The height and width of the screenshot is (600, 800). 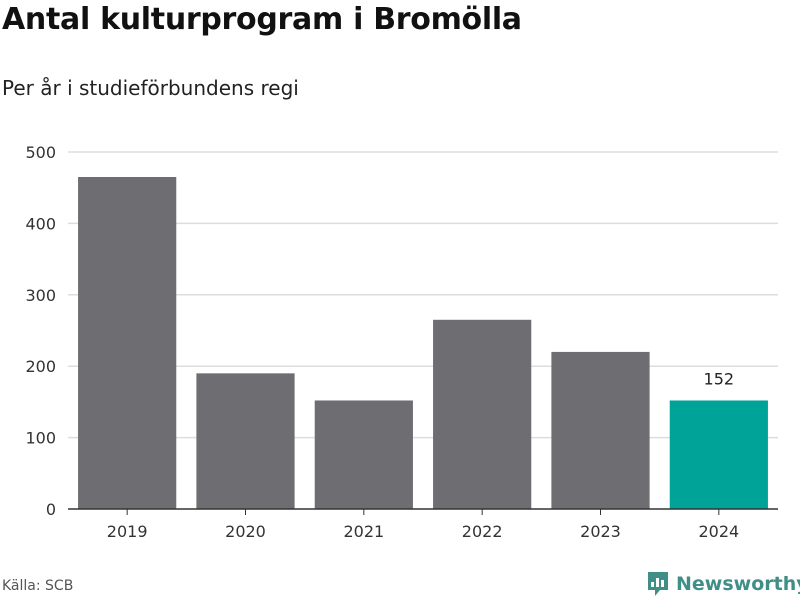 What do you see at coordinates (718, 454) in the screenshot?
I see `bar-2024` at bounding box center [718, 454].